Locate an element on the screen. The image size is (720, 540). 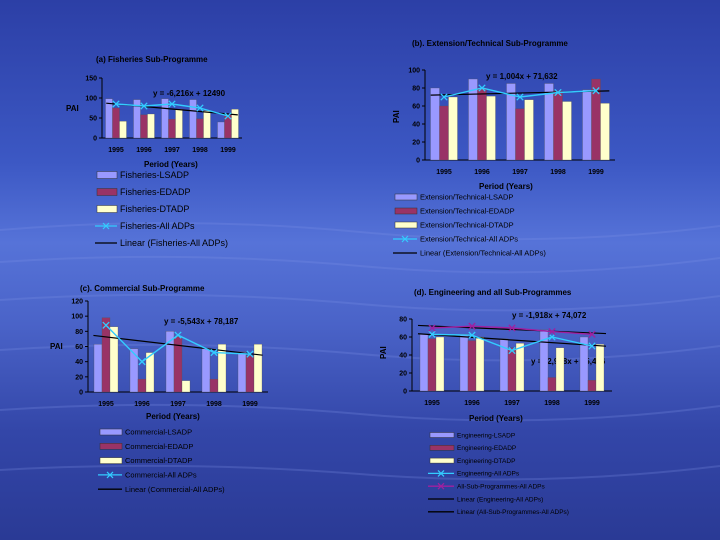
legend-label: Linear (All-Sub-Programmes-All ADPs) is located at coordinates (513, 512).